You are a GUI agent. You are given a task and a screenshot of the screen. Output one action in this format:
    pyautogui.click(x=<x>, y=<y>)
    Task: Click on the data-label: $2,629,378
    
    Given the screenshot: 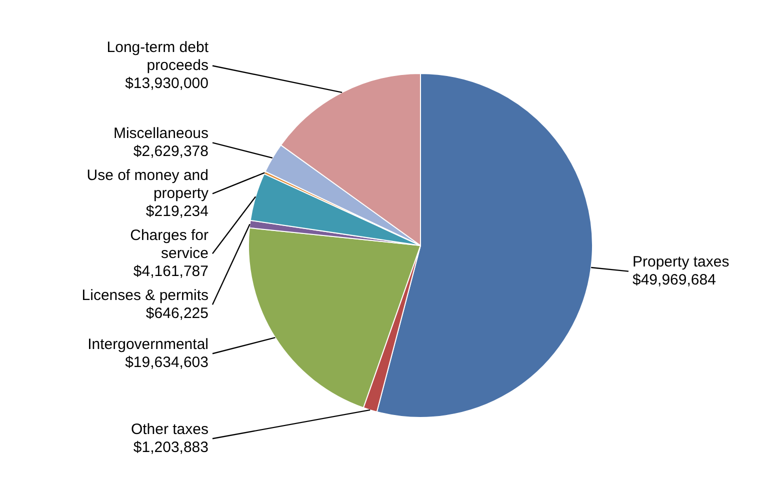 What is the action you would take?
    pyautogui.click(x=170, y=151)
    